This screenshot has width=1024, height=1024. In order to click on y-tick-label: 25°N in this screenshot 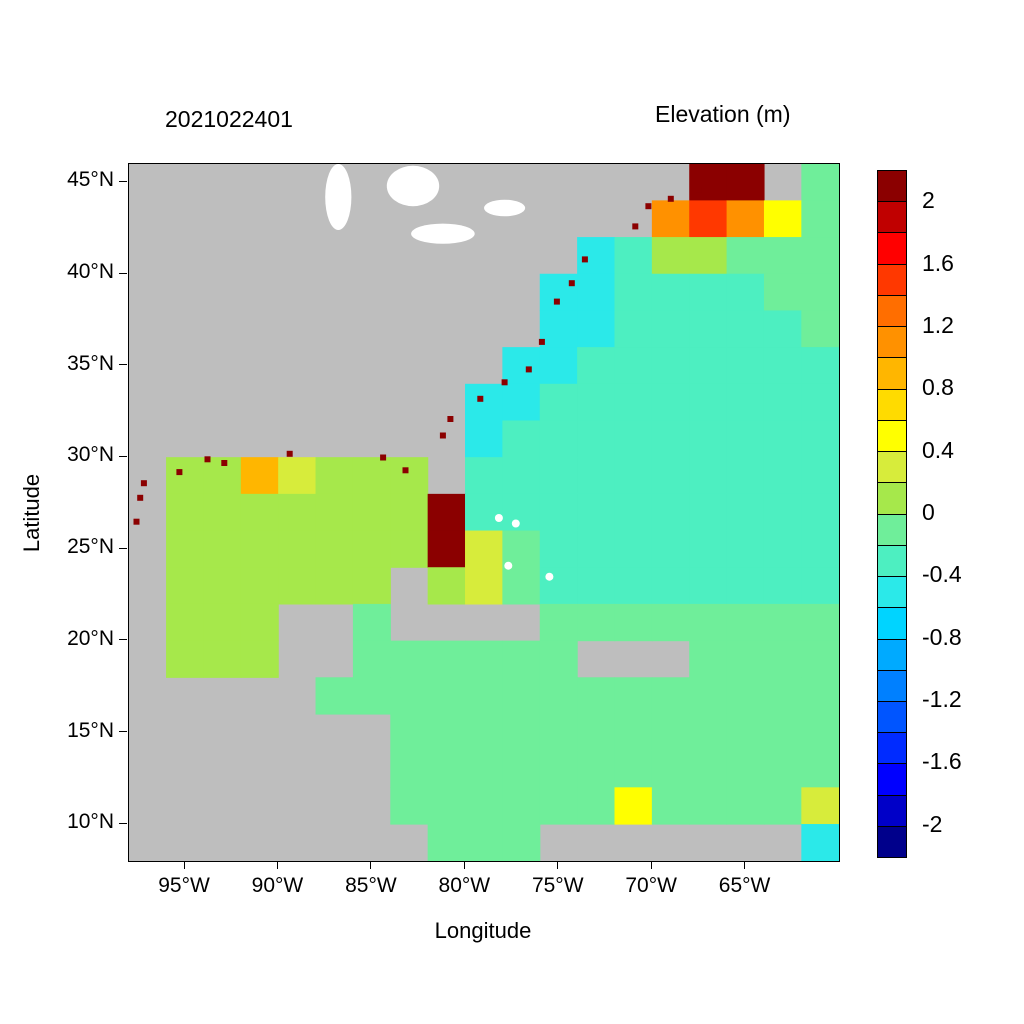, I will do `click(90, 547)`.